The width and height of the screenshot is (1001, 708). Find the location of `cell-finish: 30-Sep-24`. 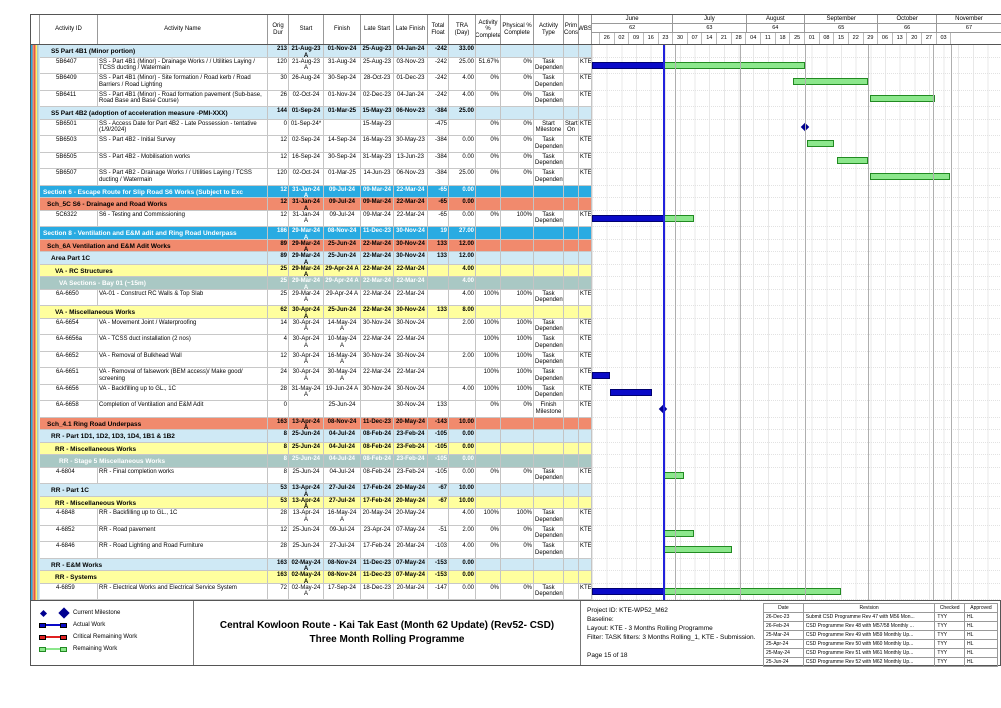

cell-finish: 30-Sep-24 is located at coordinates (342, 160).